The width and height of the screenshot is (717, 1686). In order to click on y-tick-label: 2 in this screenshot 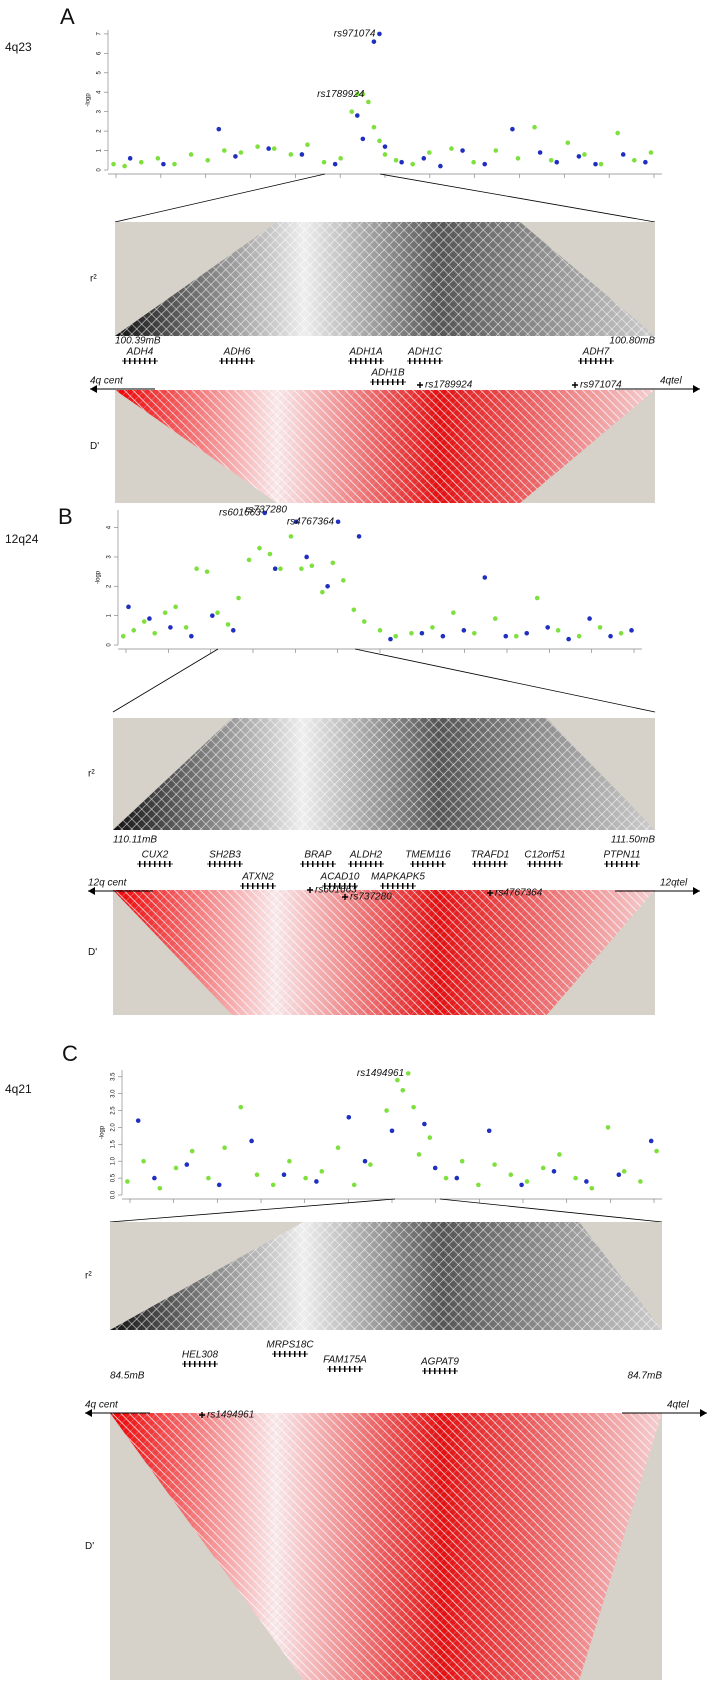, I will do `click(110, 586)`.